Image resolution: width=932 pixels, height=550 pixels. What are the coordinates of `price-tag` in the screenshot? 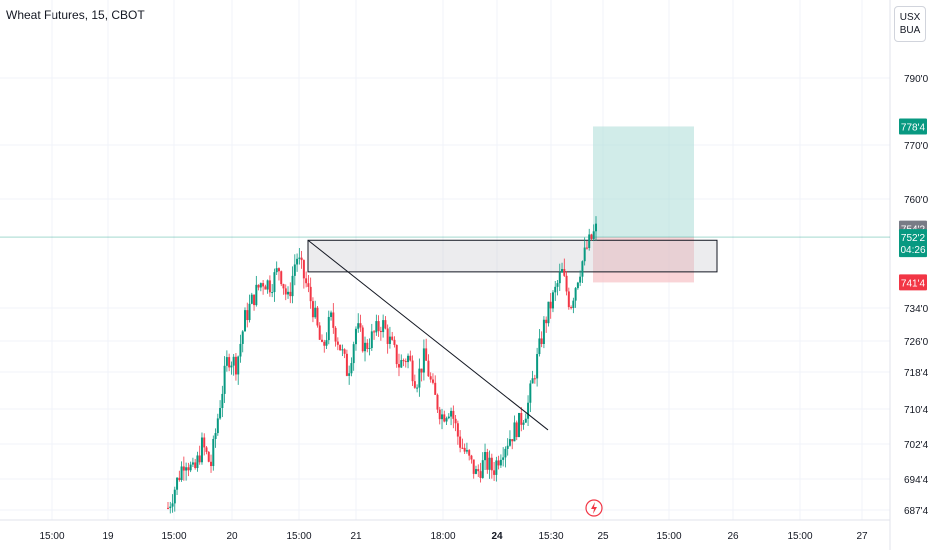 It's located at (913, 243).